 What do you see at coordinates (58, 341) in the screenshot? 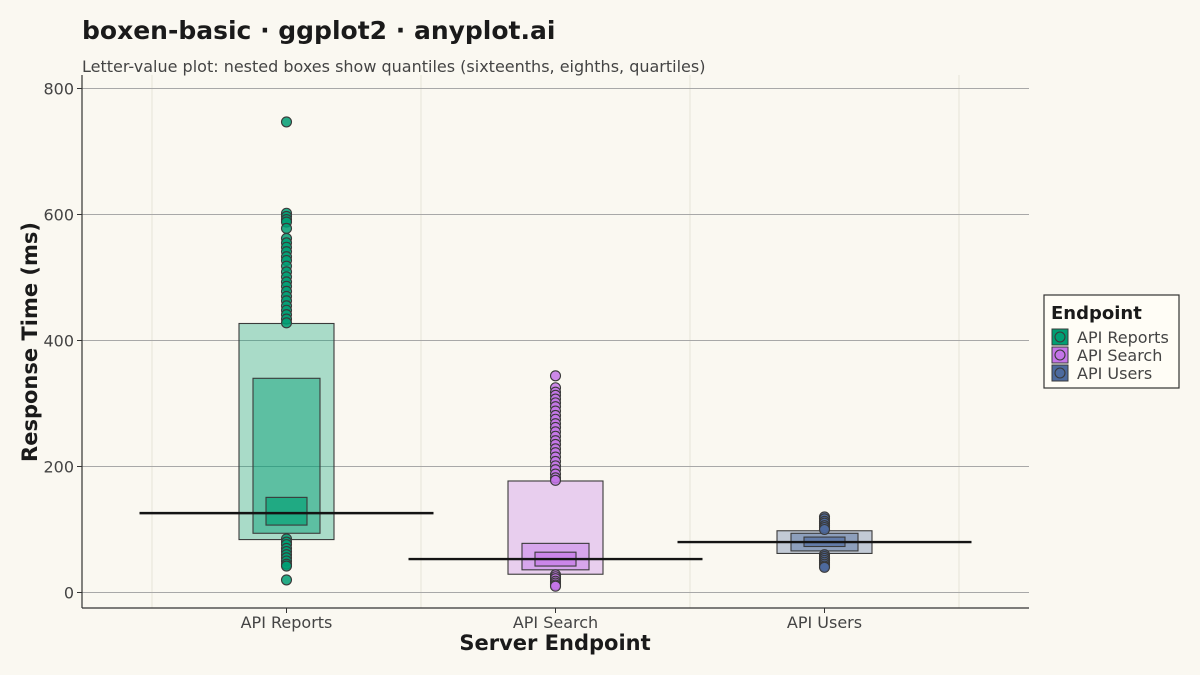
I see `y-tick-label: 400` at bounding box center [58, 341].